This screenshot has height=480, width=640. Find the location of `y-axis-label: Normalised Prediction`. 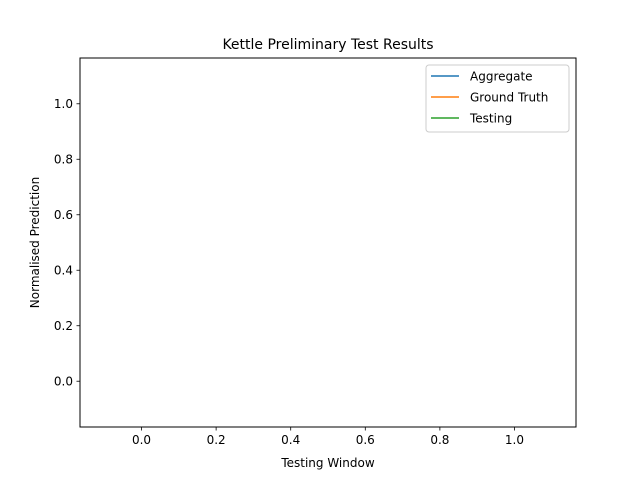

y-axis-label: Normalised Prediction is located at coordinates (35, 242).